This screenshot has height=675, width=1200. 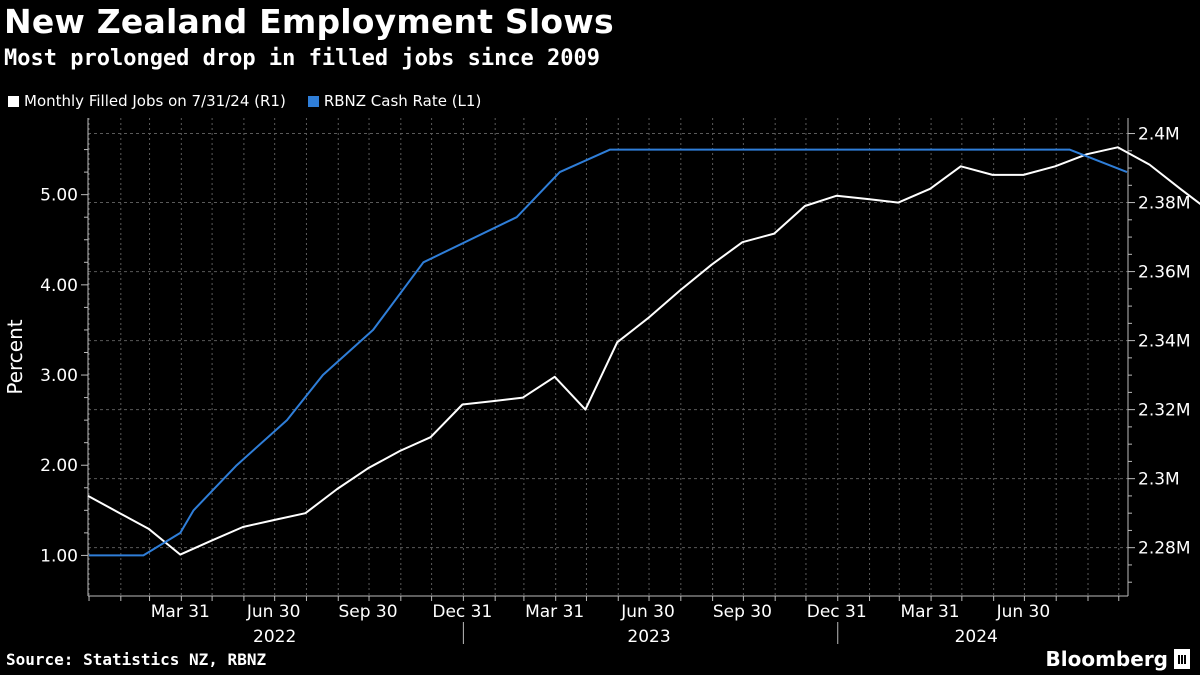 I want to click on left-axis-tick-label: 1.00, so click(x=59, y=556).